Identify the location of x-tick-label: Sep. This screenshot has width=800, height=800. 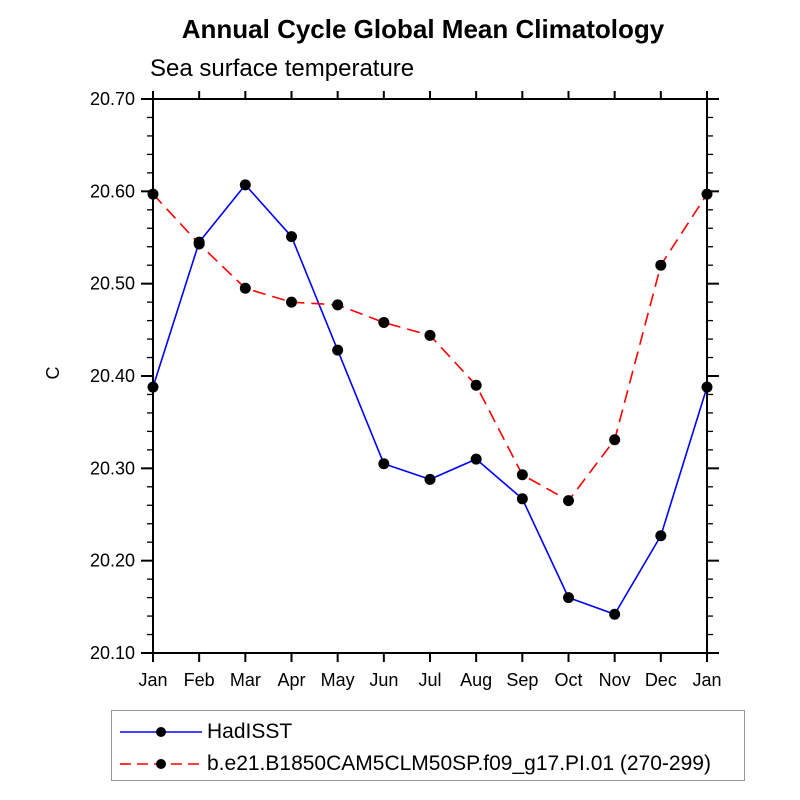
(522, 680).